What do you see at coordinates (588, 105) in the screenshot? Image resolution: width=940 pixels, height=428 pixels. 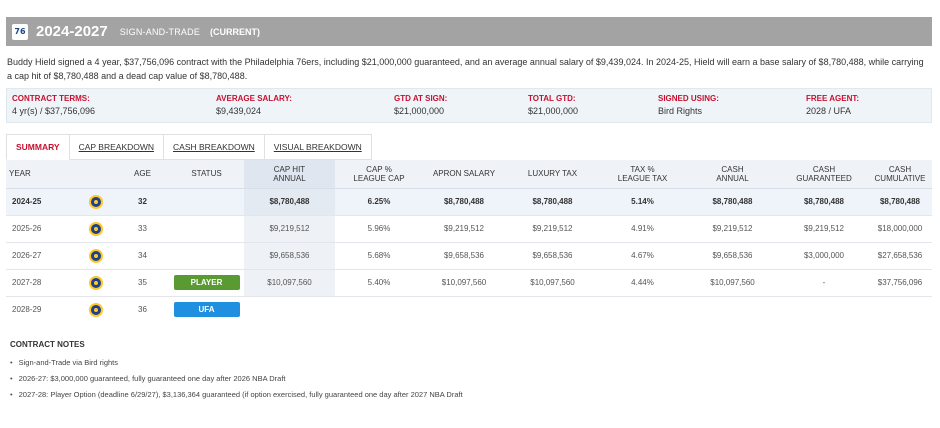 I see `term-total-gtd: TOTAL GTD: $21,000,000` at bounding box center [588, 105].